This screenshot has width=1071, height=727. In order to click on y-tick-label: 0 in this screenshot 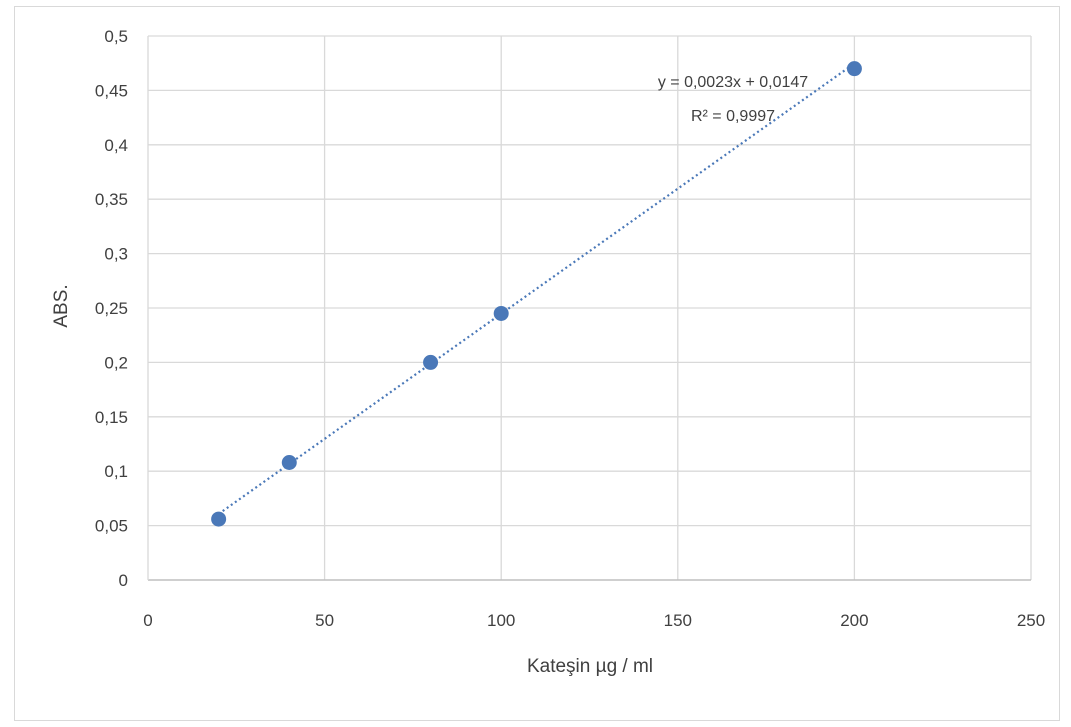, I will do `click(123, 580)`.